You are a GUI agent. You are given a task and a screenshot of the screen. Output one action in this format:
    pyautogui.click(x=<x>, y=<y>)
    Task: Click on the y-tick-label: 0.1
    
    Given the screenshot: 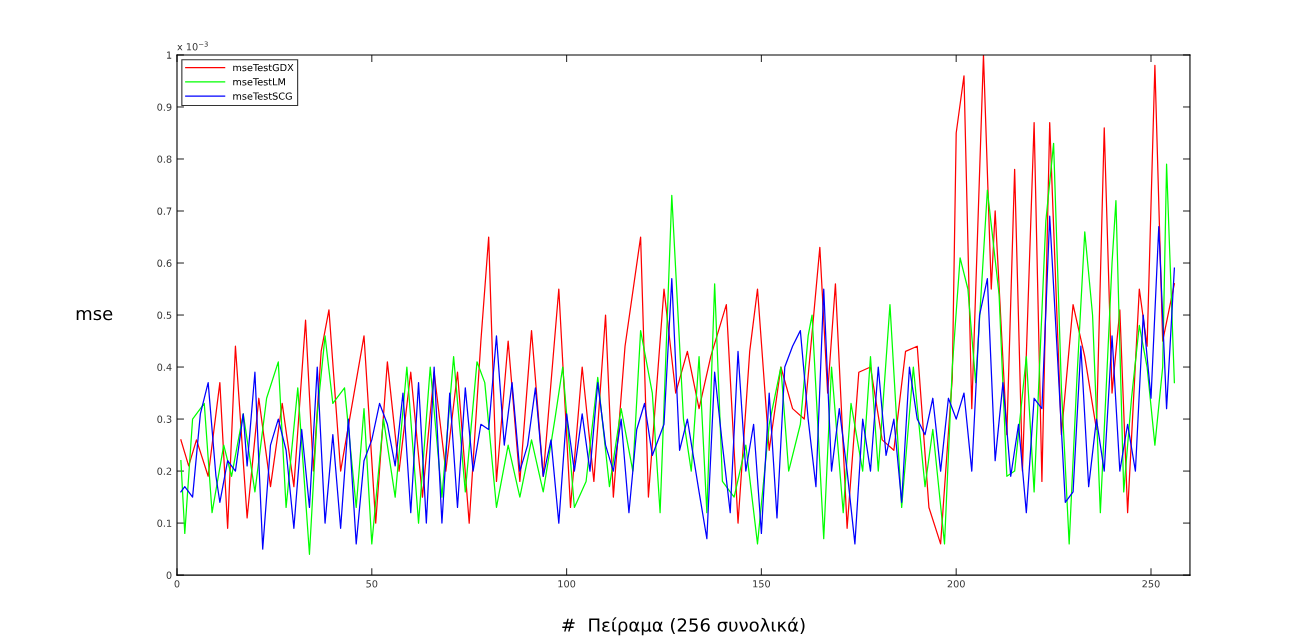 What is the action you would take?
    pyautogui.click(x=164, y=523)
    